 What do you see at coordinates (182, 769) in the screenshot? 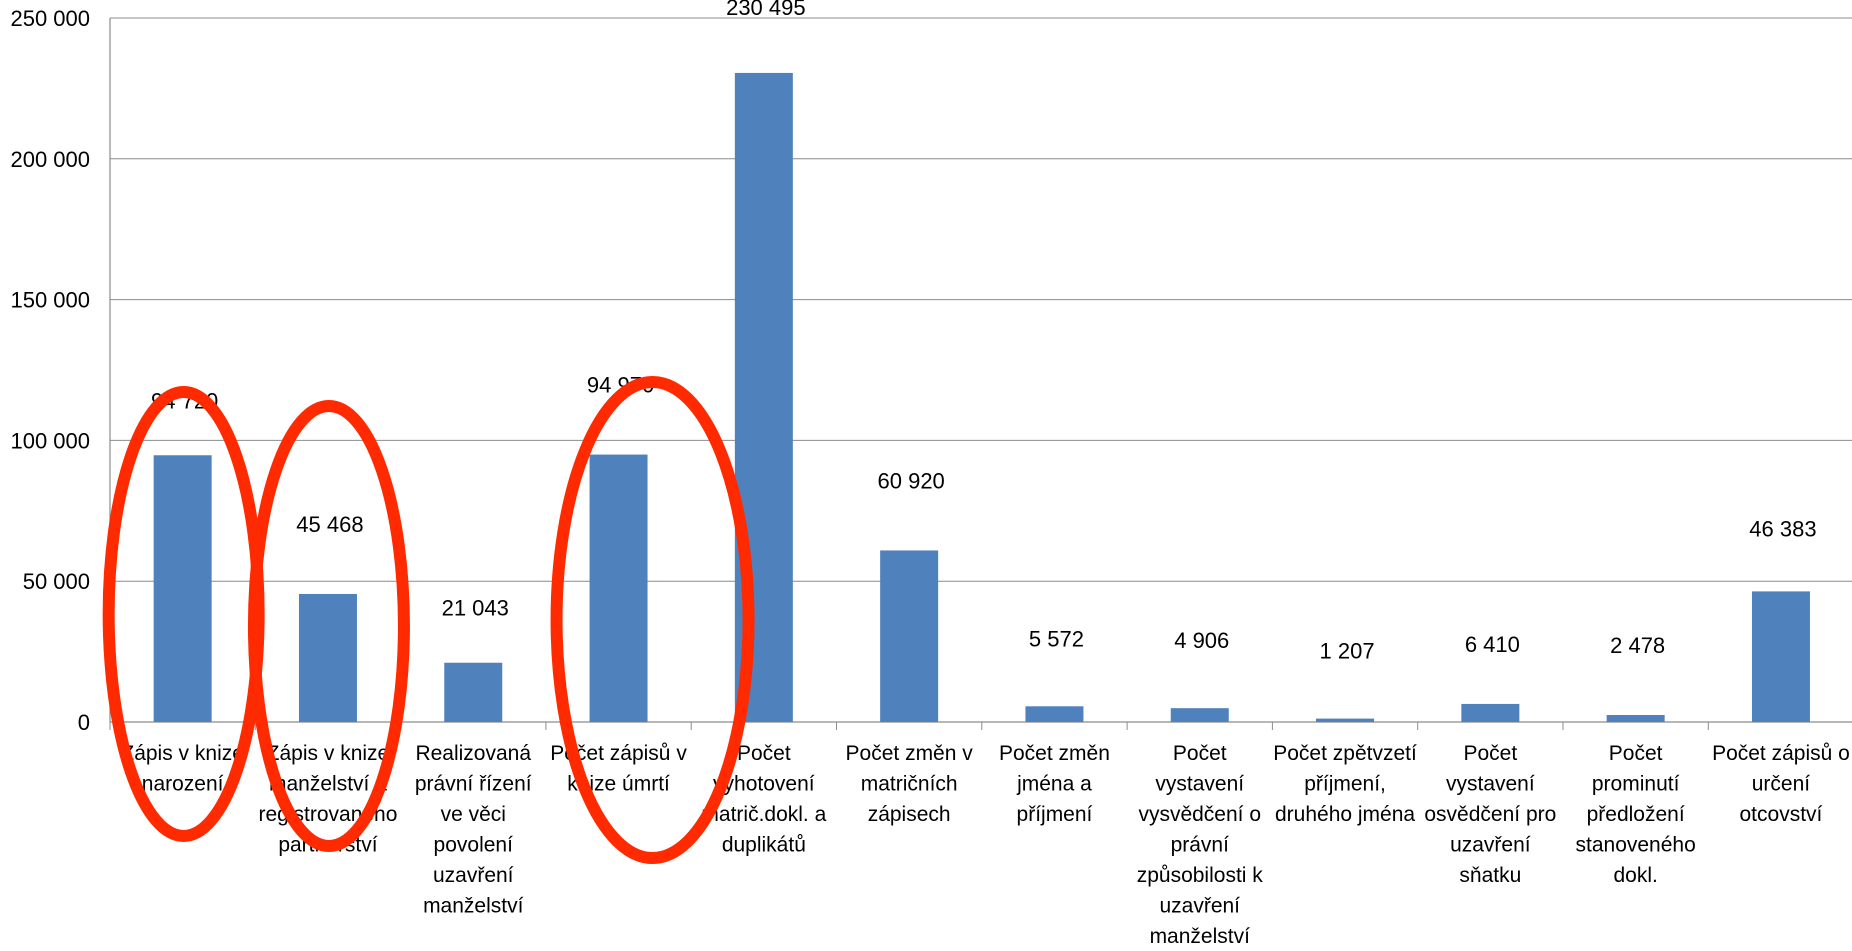
I see `x-tick-label: Zápis v knize narození` at bounding box center [182, 769].